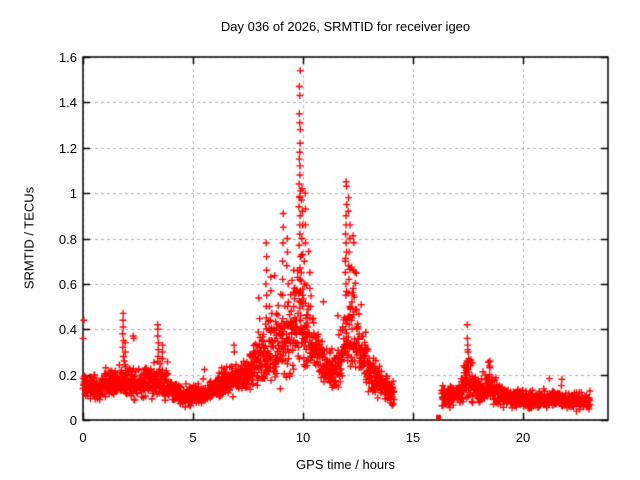 The image size is (640, 480). Describe the element at coordinates (67, 57) in the screenshot. I see `y-tick-label: 1.6` at that location.